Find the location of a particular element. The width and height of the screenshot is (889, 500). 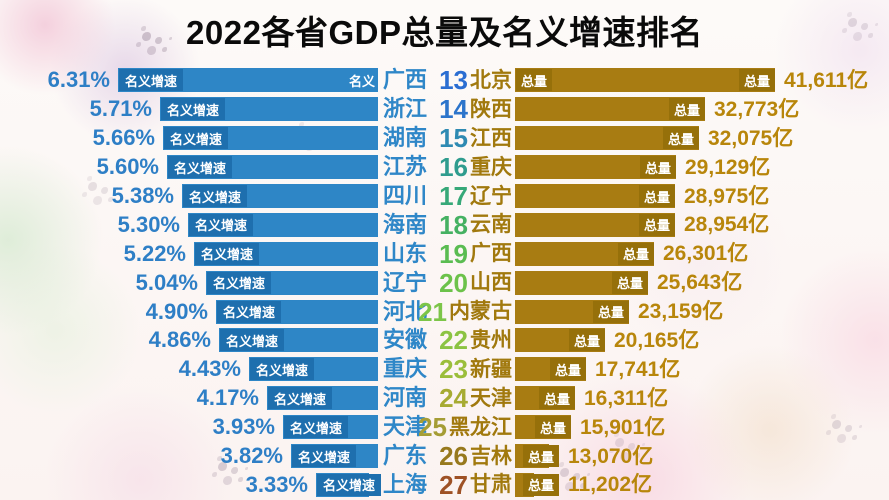

chart-row: 5.04% 名义增速 名义 辽宁 20 山西 总量 总量 25,643亿 is located at coordinates (444, 282).